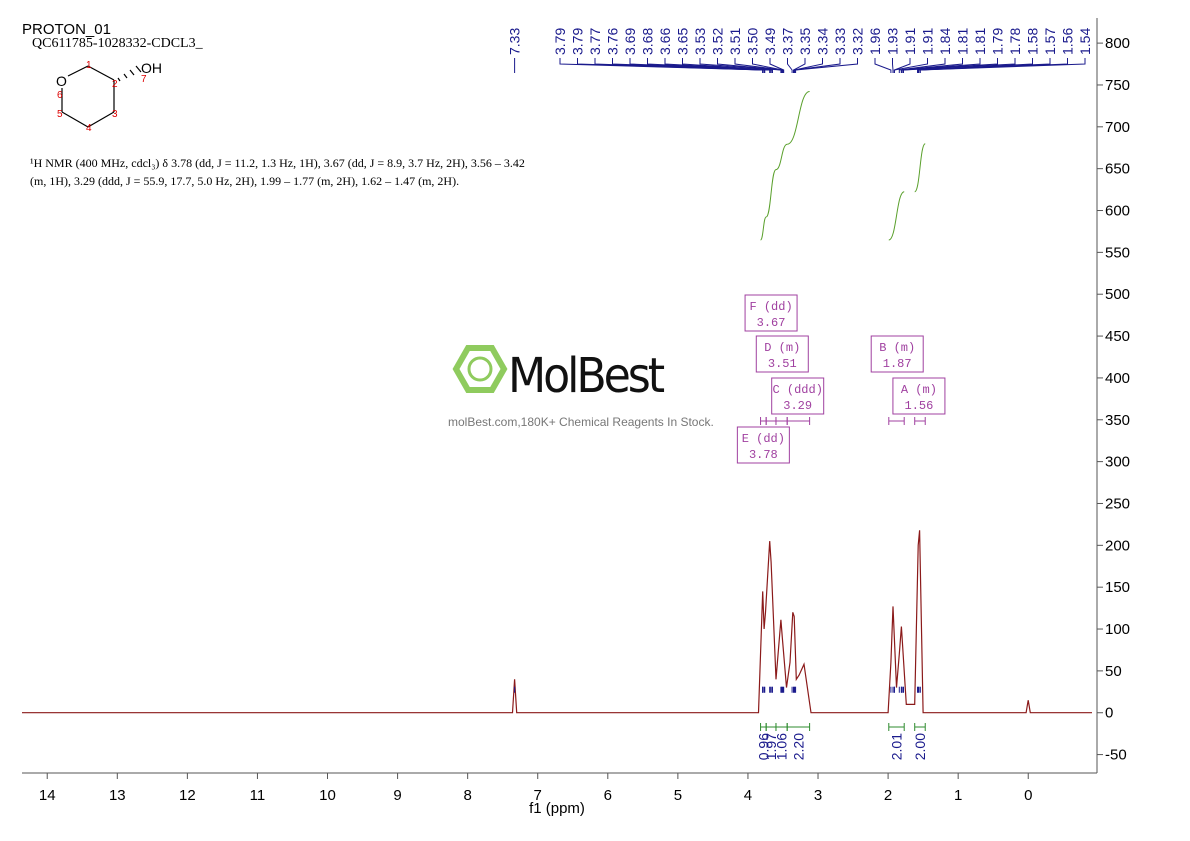 The width and height of the screenshot is (1190, 841). I want to click on x-tick-label: 4, so click(748, 795).